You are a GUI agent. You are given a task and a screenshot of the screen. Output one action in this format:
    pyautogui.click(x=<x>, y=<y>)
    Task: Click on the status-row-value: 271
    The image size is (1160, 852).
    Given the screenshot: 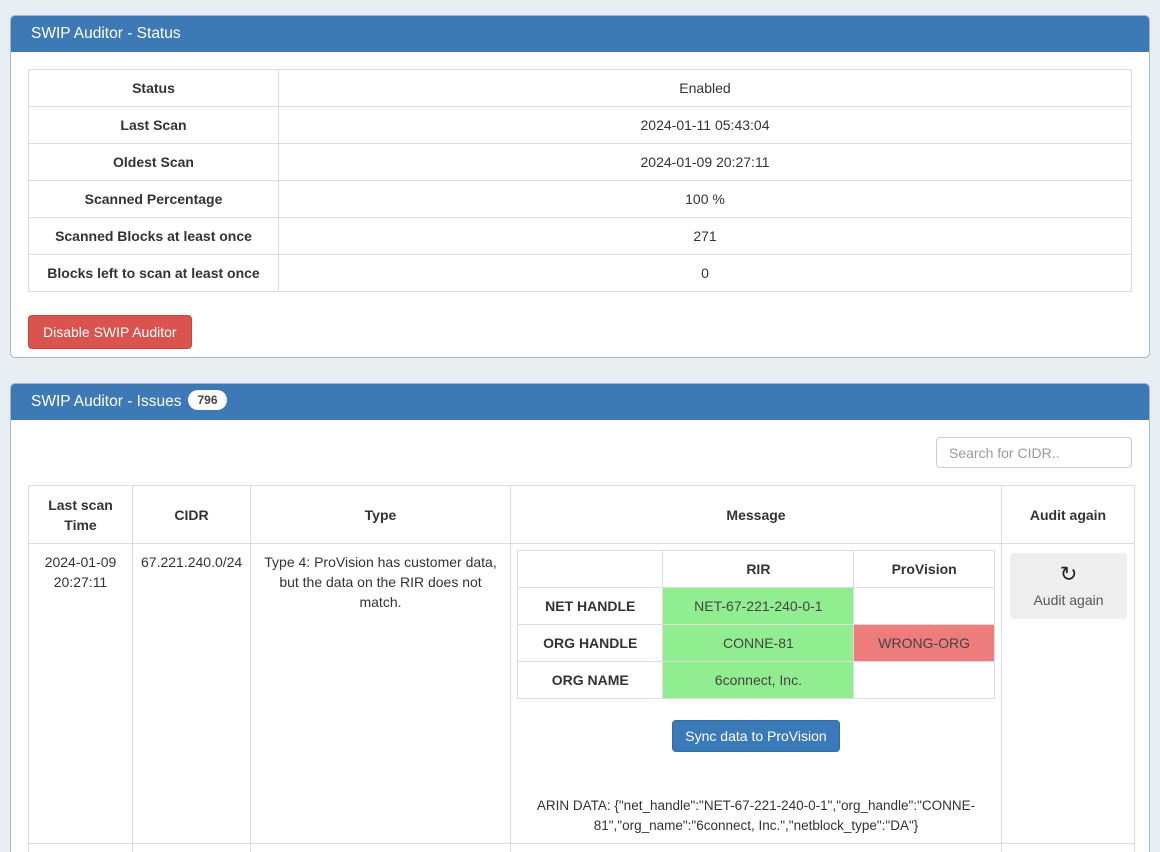 What is the action you would take?
    pyautogui.click(x=705, y=236)
    